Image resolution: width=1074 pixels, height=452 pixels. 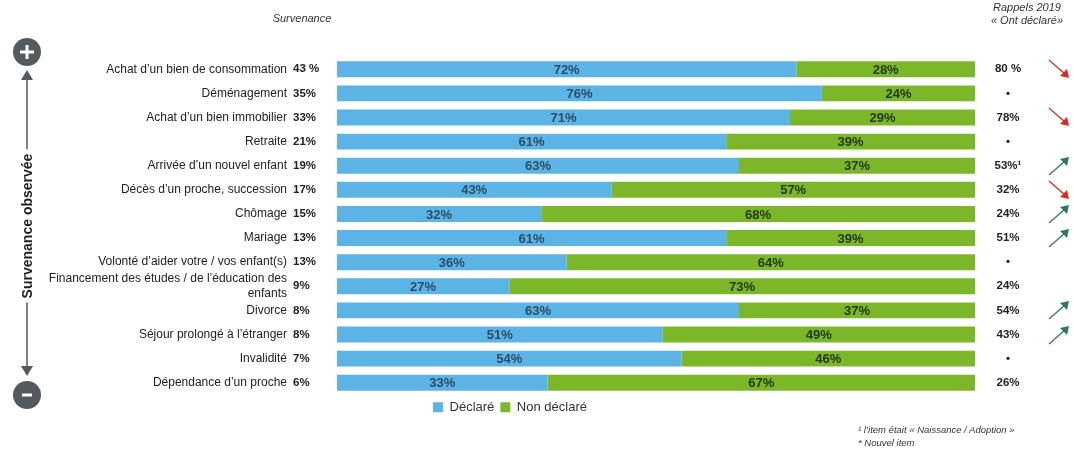 I want to click on data-label: 64%, so click(x=771, y=262).